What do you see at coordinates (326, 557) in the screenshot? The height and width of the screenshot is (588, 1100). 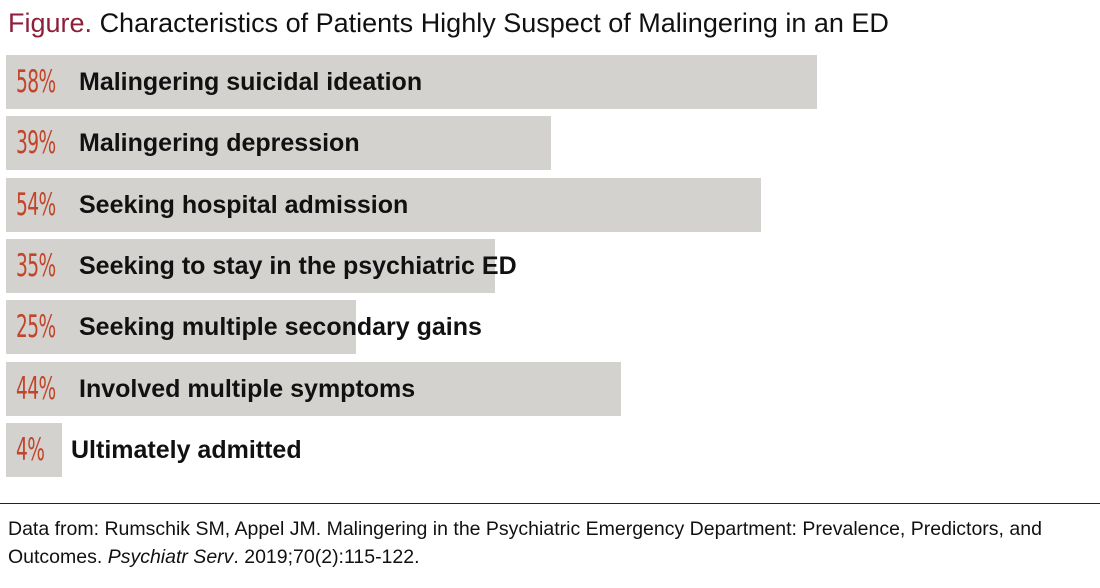 I see `source-suffix: . 2019;70(2):115-122.` at bounding box center [326, 557].